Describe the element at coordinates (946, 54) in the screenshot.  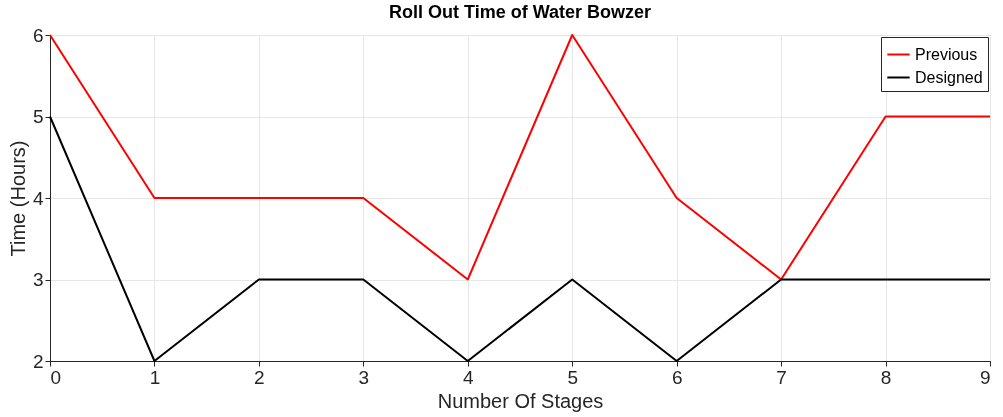
I see `legend-label: Previous` at that location.